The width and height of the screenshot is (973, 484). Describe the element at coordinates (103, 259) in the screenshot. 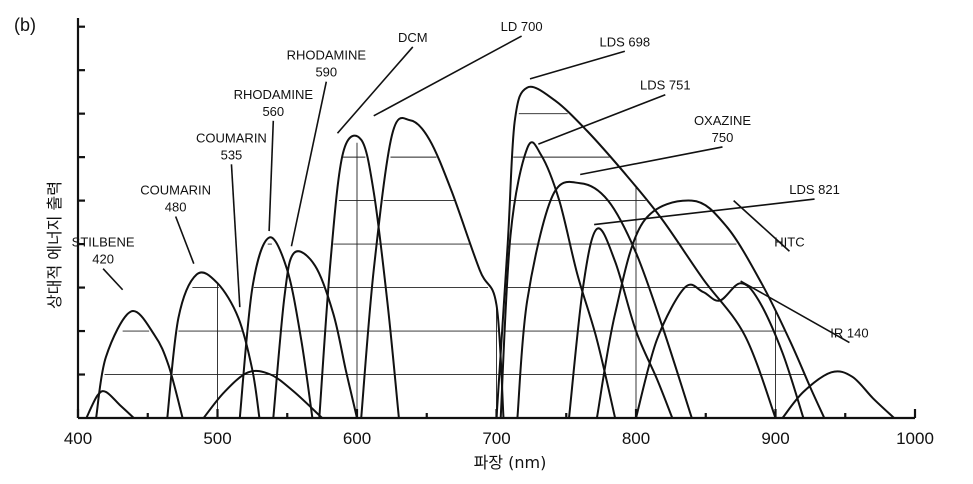

I see `series-label: 420` at that location.